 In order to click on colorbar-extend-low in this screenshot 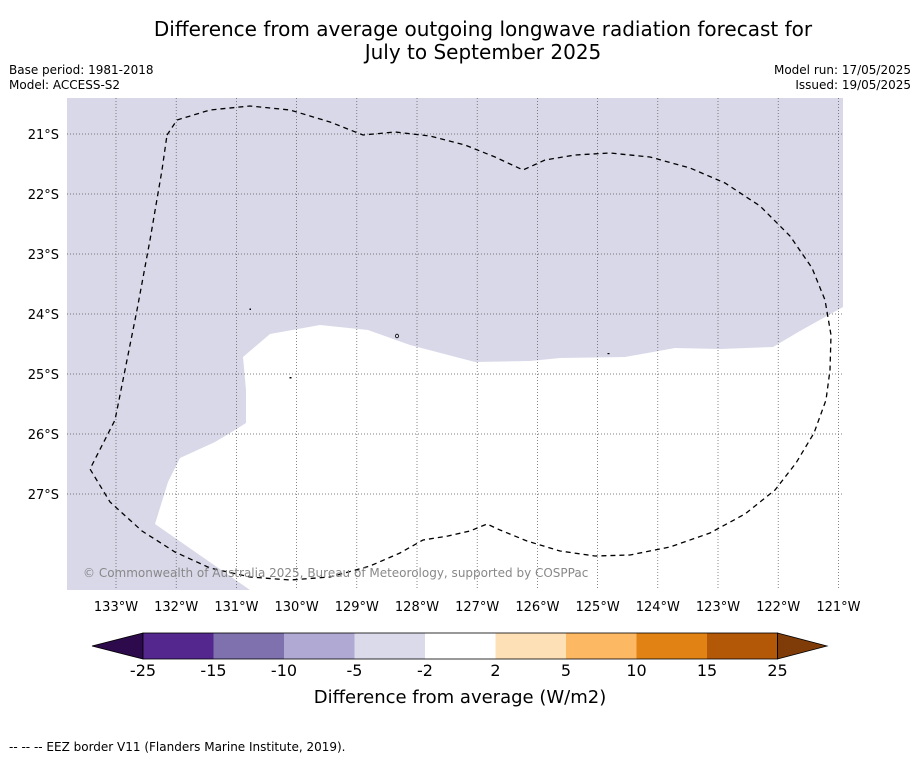, I will do `click(117, 646)`.